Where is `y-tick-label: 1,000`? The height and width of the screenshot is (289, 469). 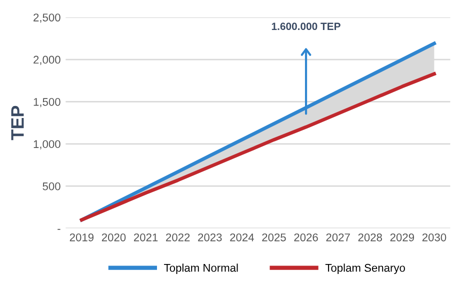 y-tick-label: 1,000 is located at coordinates (47, 145).